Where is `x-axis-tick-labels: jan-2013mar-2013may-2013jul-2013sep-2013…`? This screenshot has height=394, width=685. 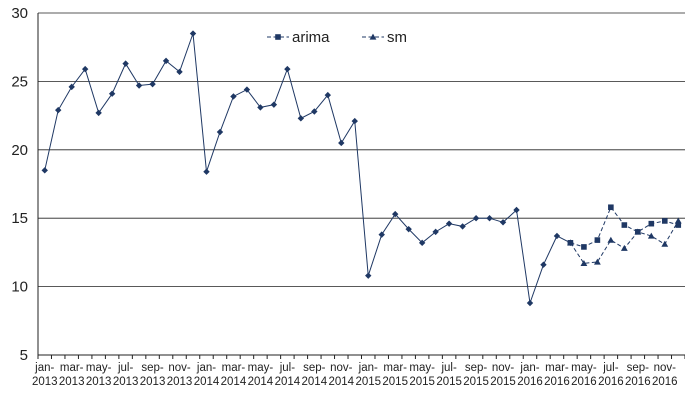 x-axis-tick-labels: jan-2013mar-2013may-2013jul-2013sep-2013… is located at coordinates (355, 375).